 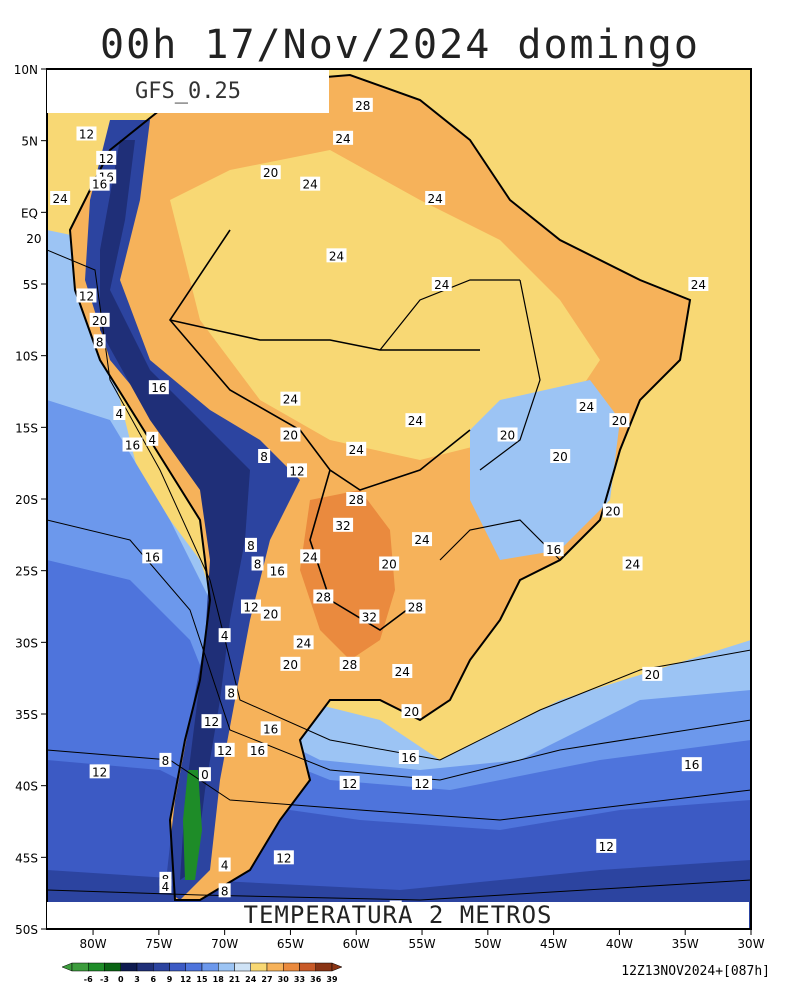 I want to click on colorbar-label: 36, so click(x=316, y=979).